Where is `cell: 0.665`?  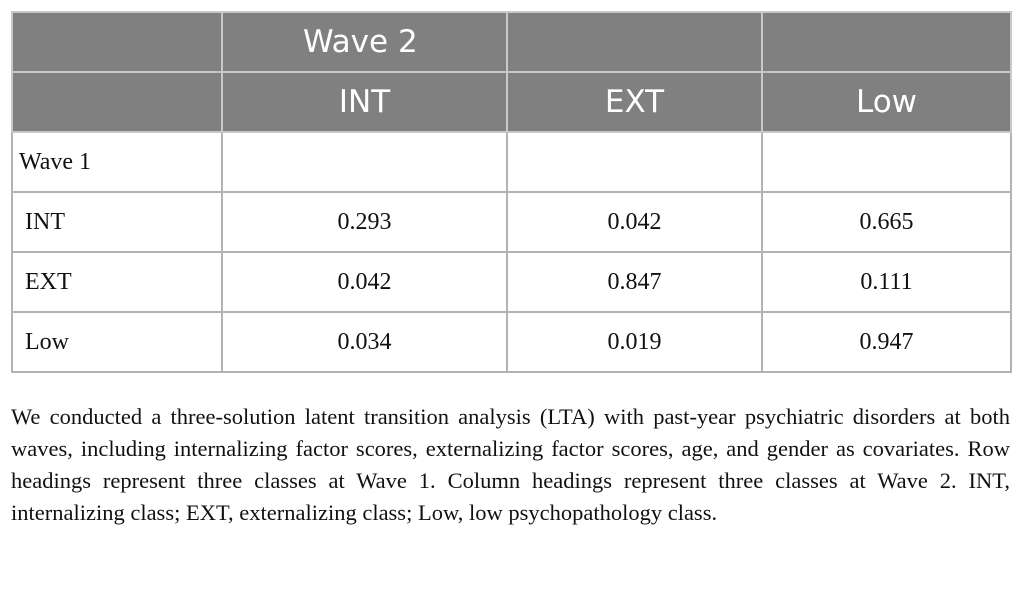
cell: 0.665 is located at coordinates (886, 222).